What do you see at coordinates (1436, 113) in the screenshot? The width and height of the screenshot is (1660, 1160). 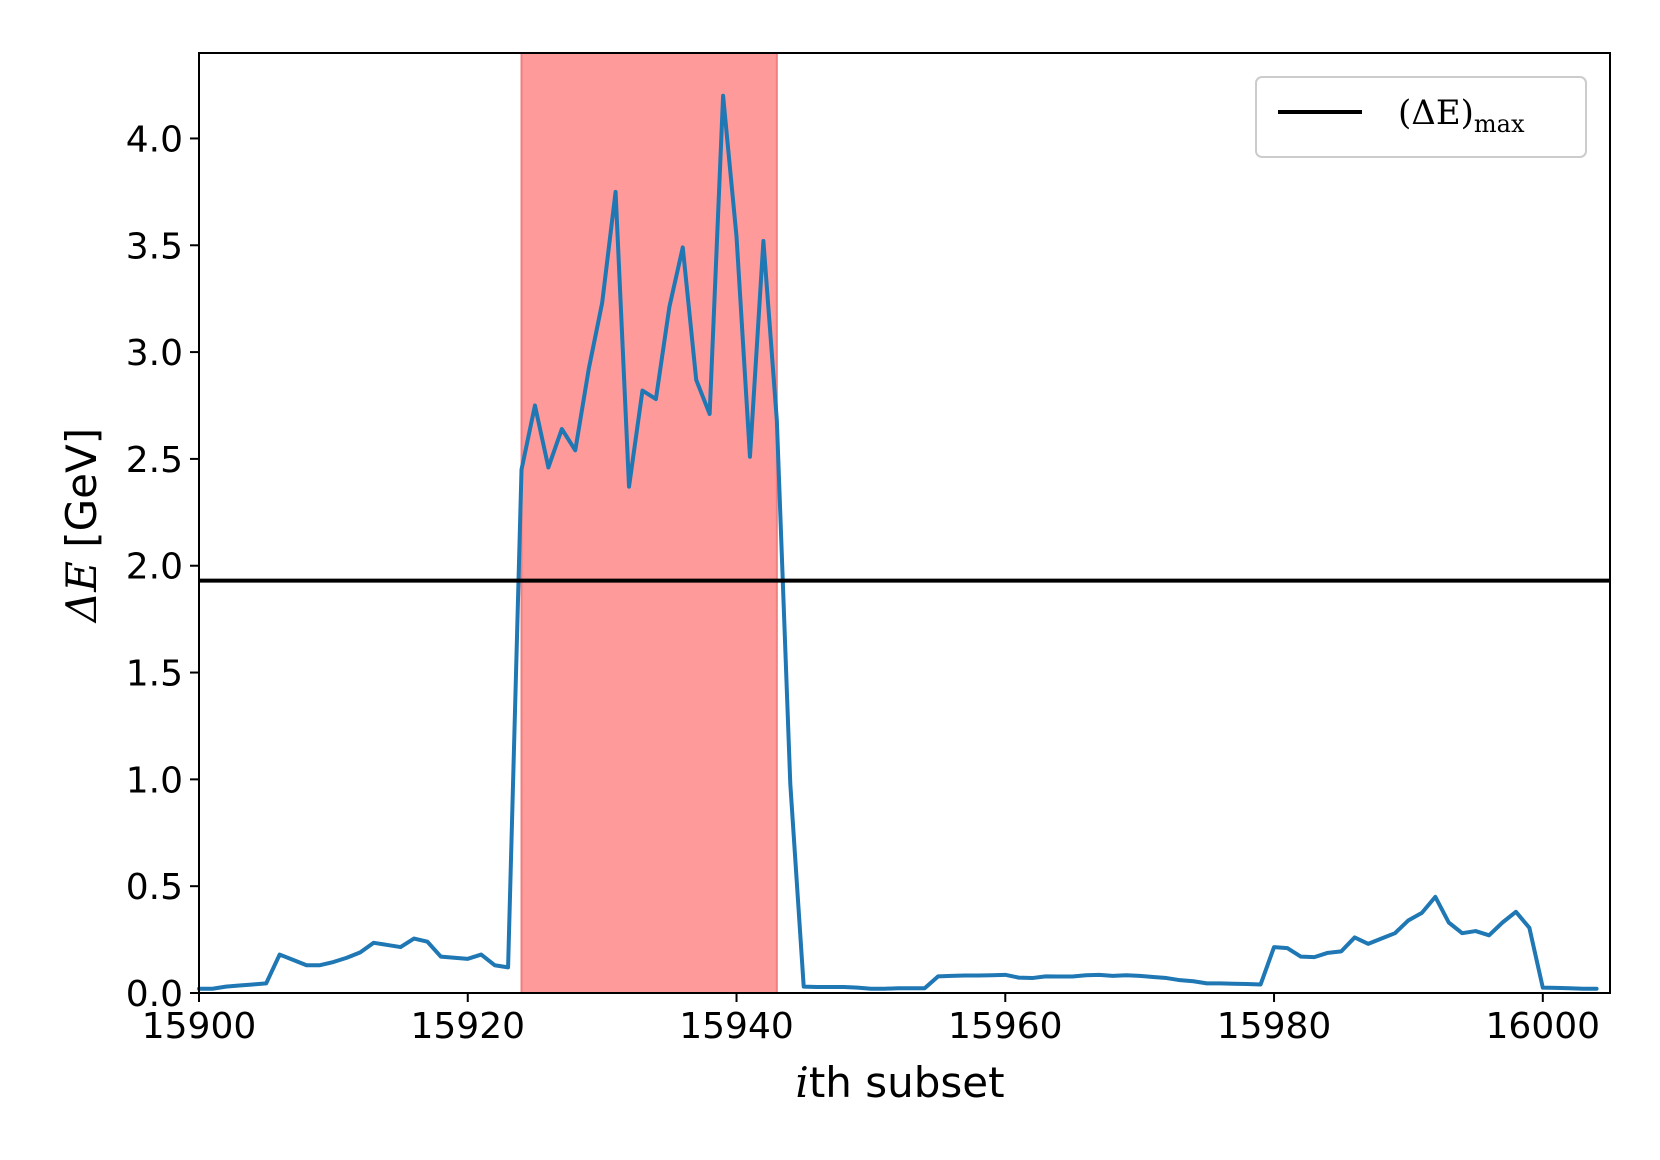 I see `legend-entry-label: (ΔE)` at bounding box center [1436, 113].